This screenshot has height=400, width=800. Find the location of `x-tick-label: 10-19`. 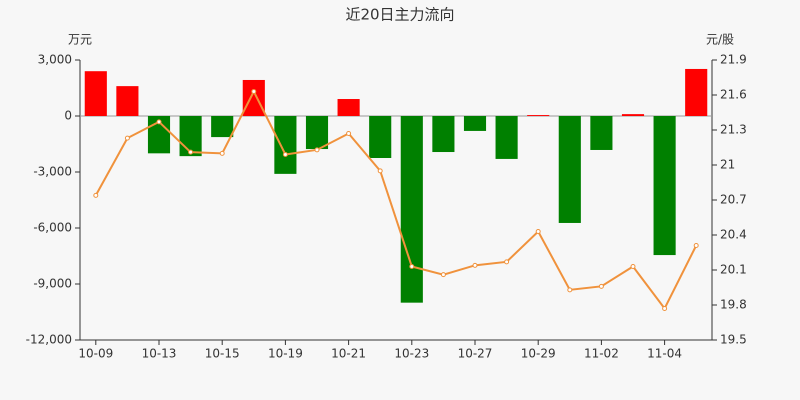

x-tick-label: 10-19 is located at coordinates (285, 354).